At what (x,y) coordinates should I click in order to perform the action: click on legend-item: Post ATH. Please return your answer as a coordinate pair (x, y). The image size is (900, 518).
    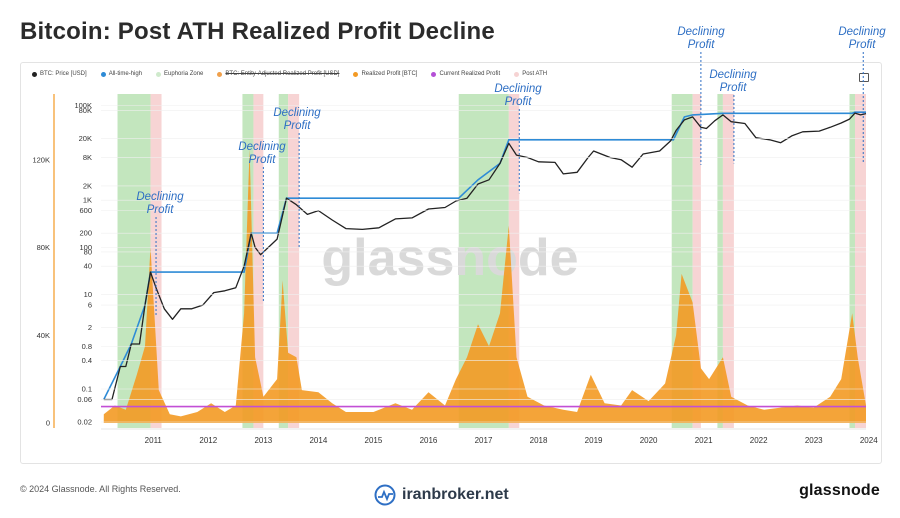
    Looking at the image, I should click on (530, 74).